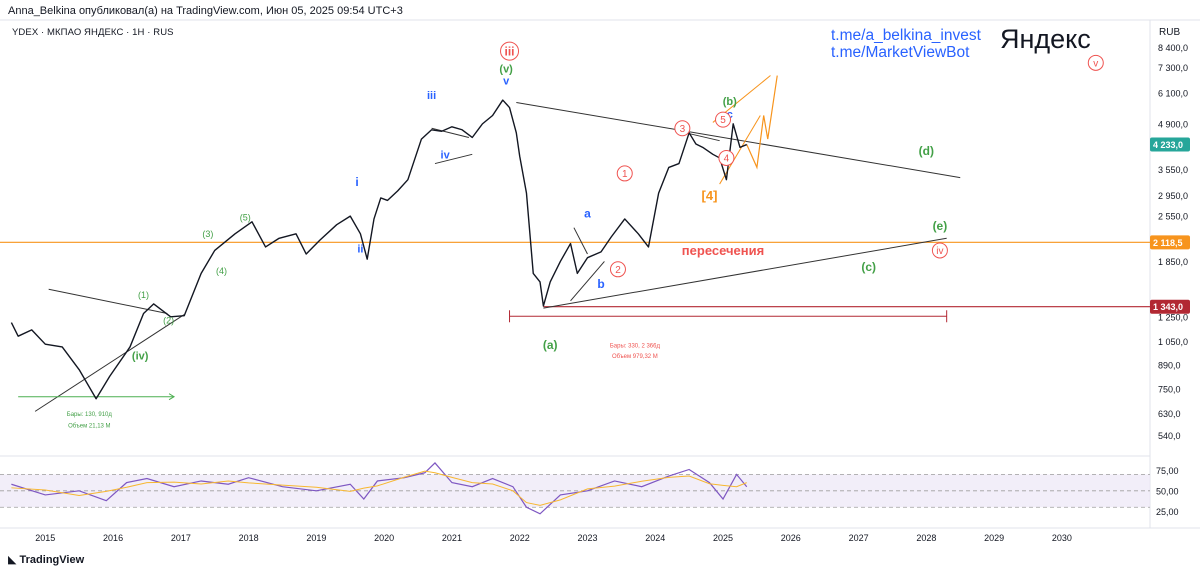  What do you see at coordinates (1169, 365) in the screenshot?
I see `price-tick-label: 890,0` at bounding box center [1169, 365].